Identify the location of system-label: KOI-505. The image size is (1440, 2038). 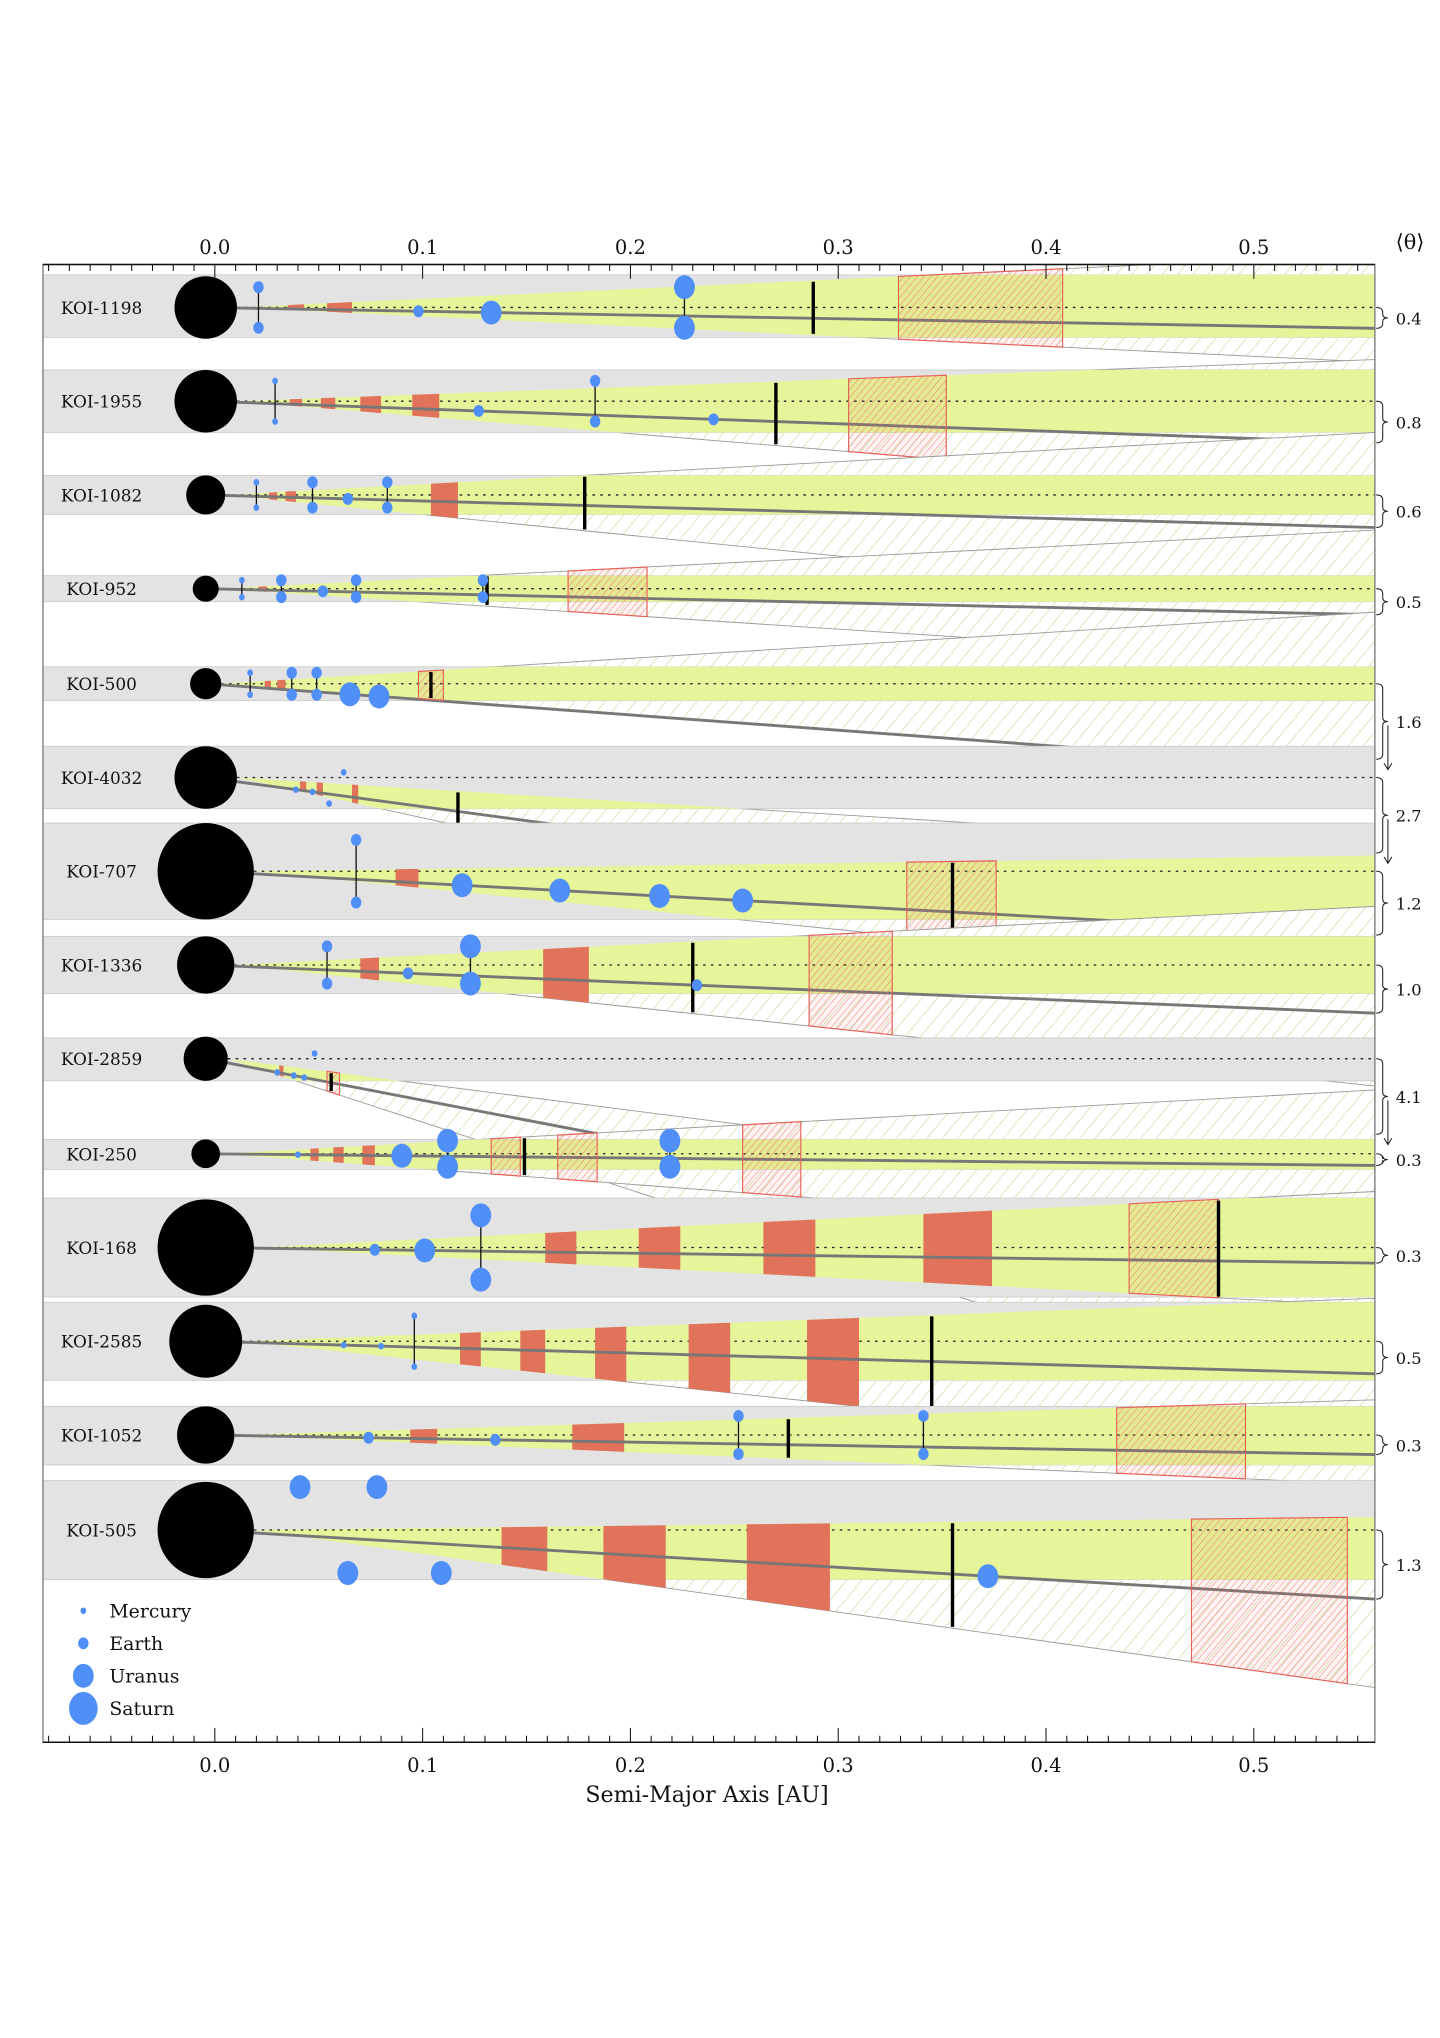
(101, 1531).